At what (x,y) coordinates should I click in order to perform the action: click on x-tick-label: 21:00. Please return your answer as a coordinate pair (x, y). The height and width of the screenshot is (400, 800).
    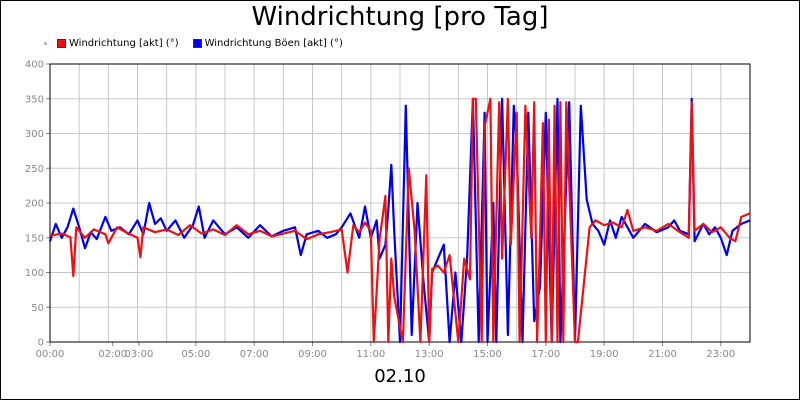
    Looking at the image, I should click on (662, 354).